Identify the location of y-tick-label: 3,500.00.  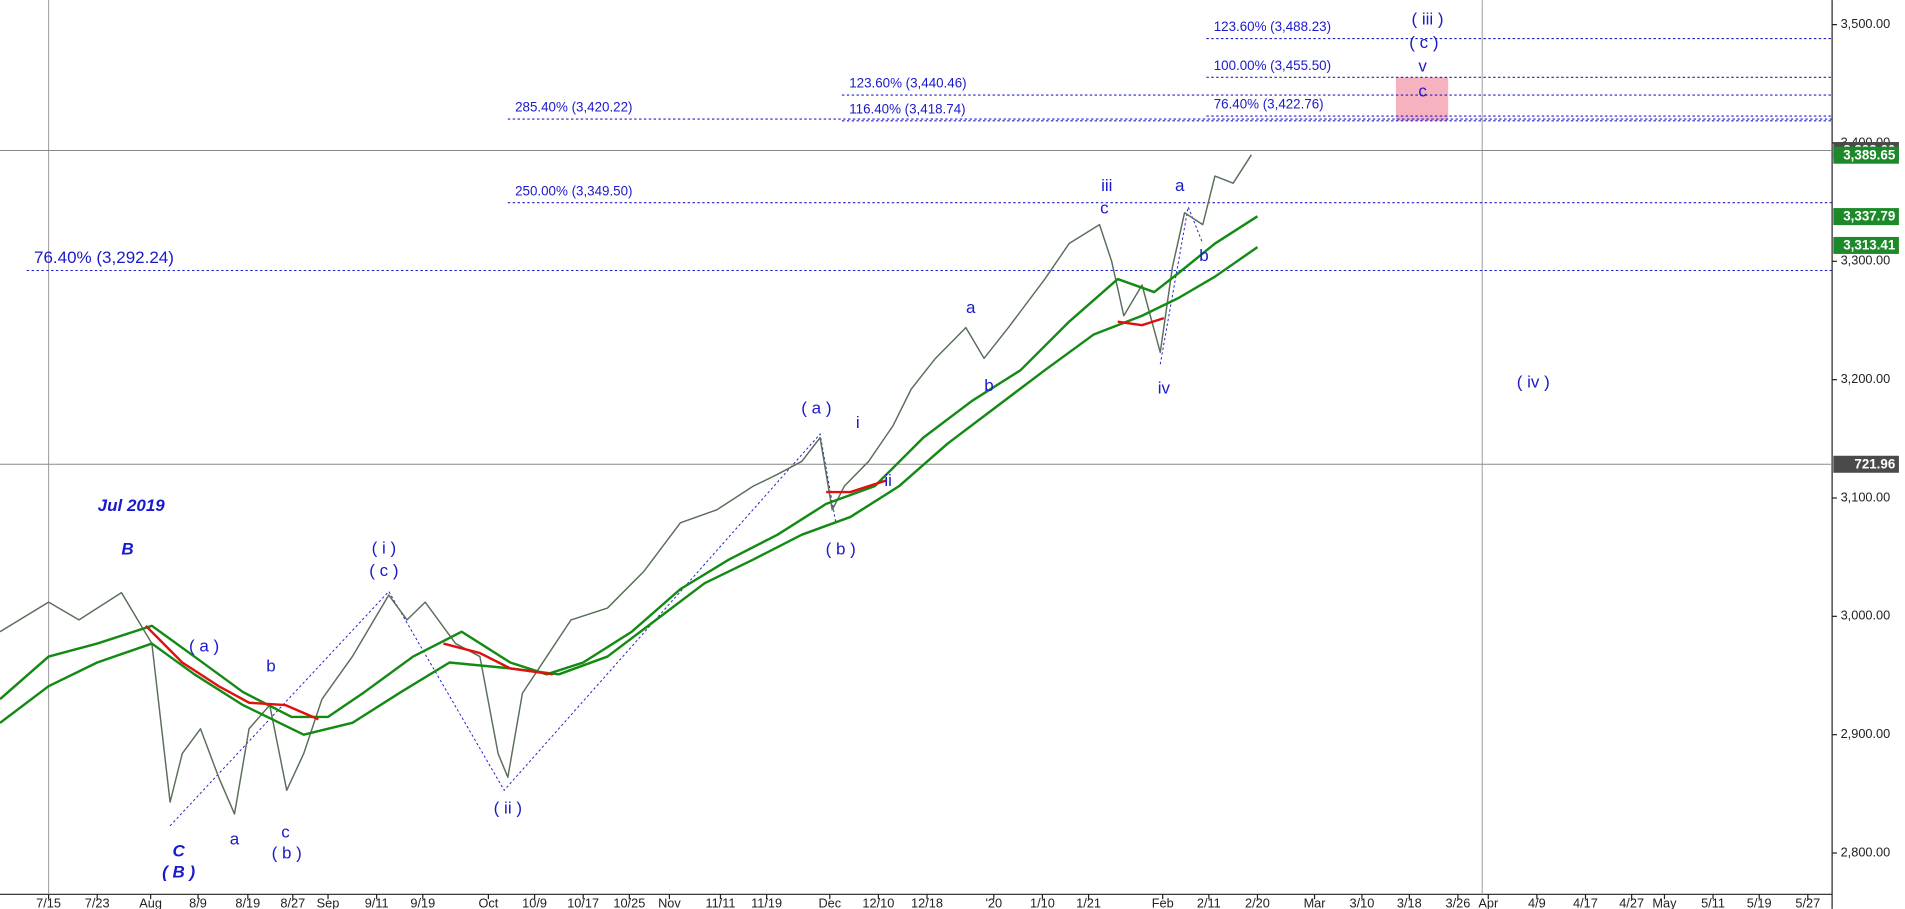
(1866, 23).